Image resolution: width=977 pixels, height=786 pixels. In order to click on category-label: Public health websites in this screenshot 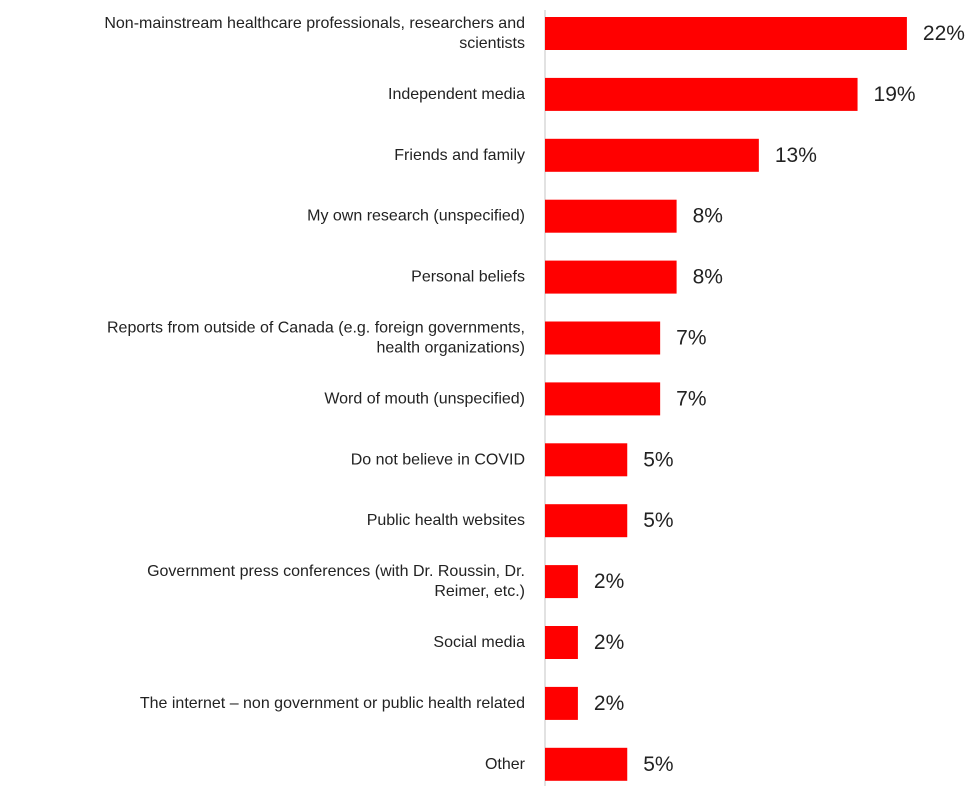, I will do `click(446, 520)`.